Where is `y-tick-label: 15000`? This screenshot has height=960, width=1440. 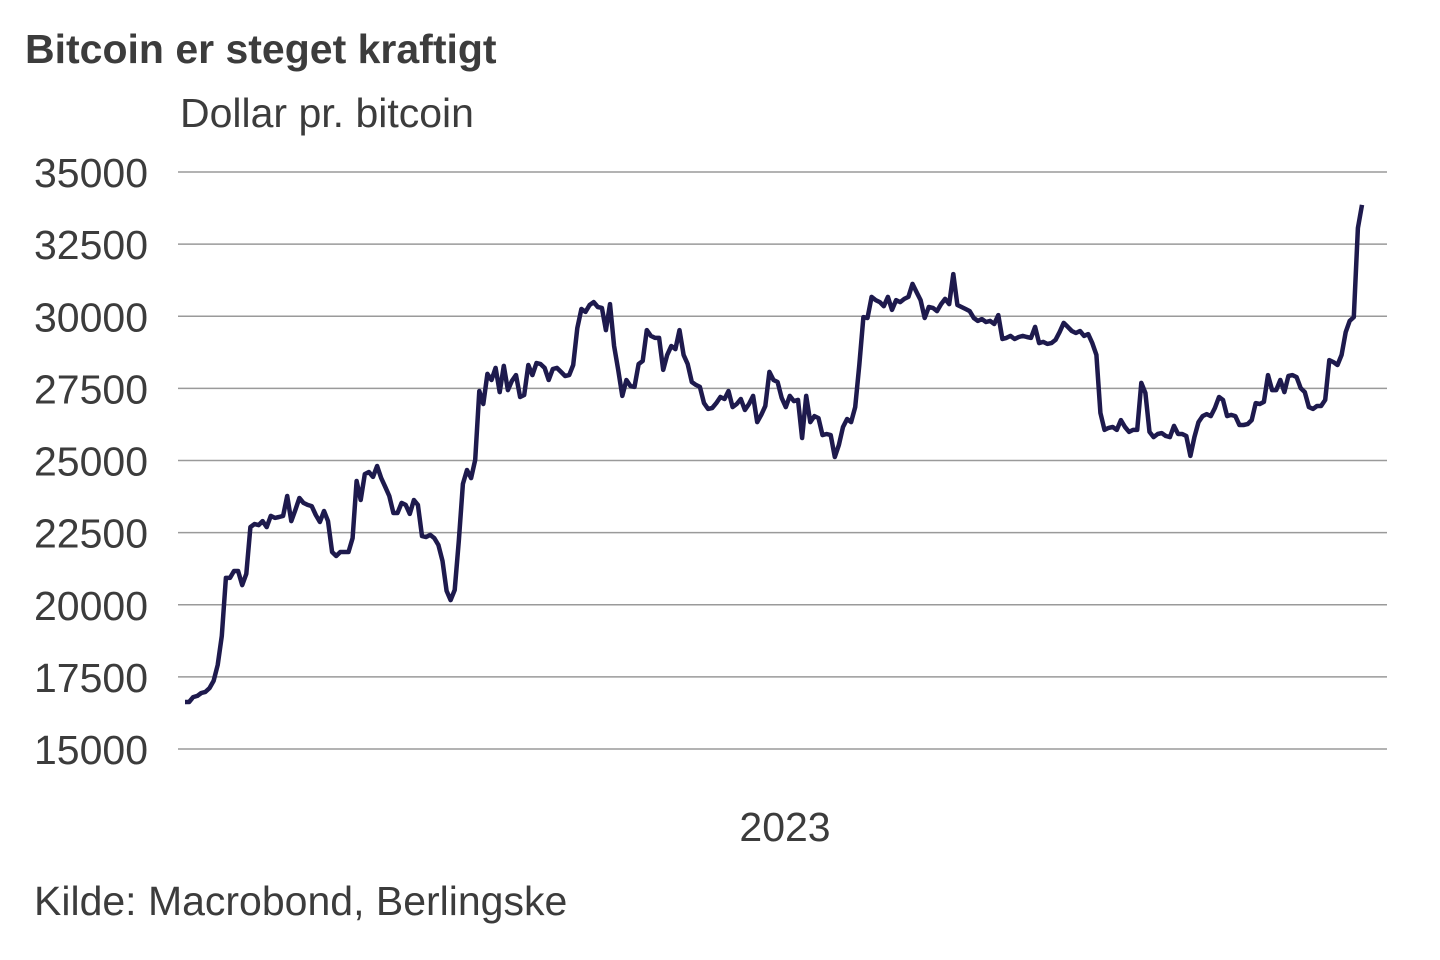
y-tick-label: 15000 is located at coordinates (91, 750).